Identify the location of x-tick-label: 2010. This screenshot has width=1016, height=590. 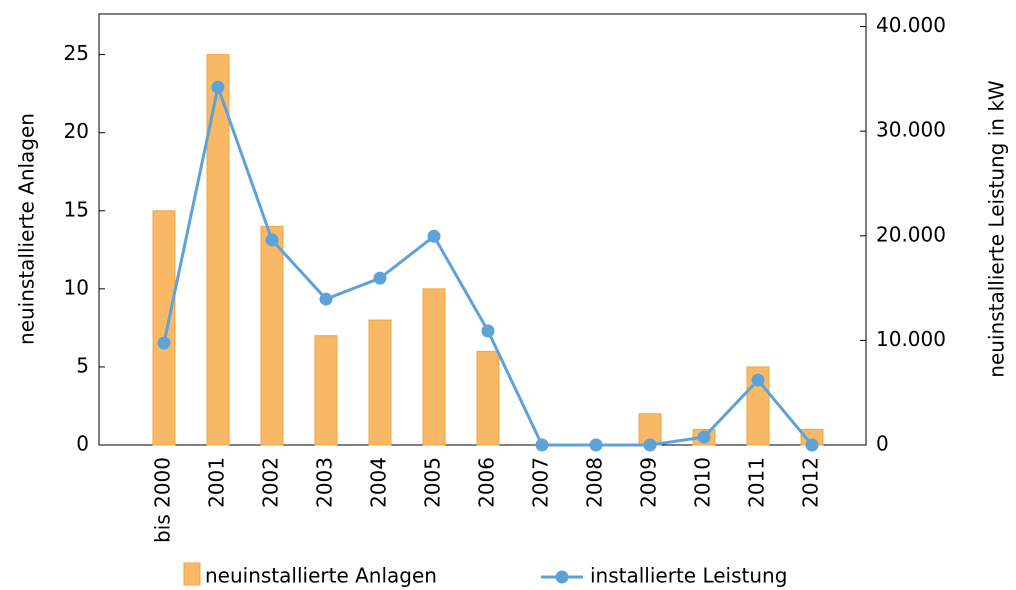
(703, 482).